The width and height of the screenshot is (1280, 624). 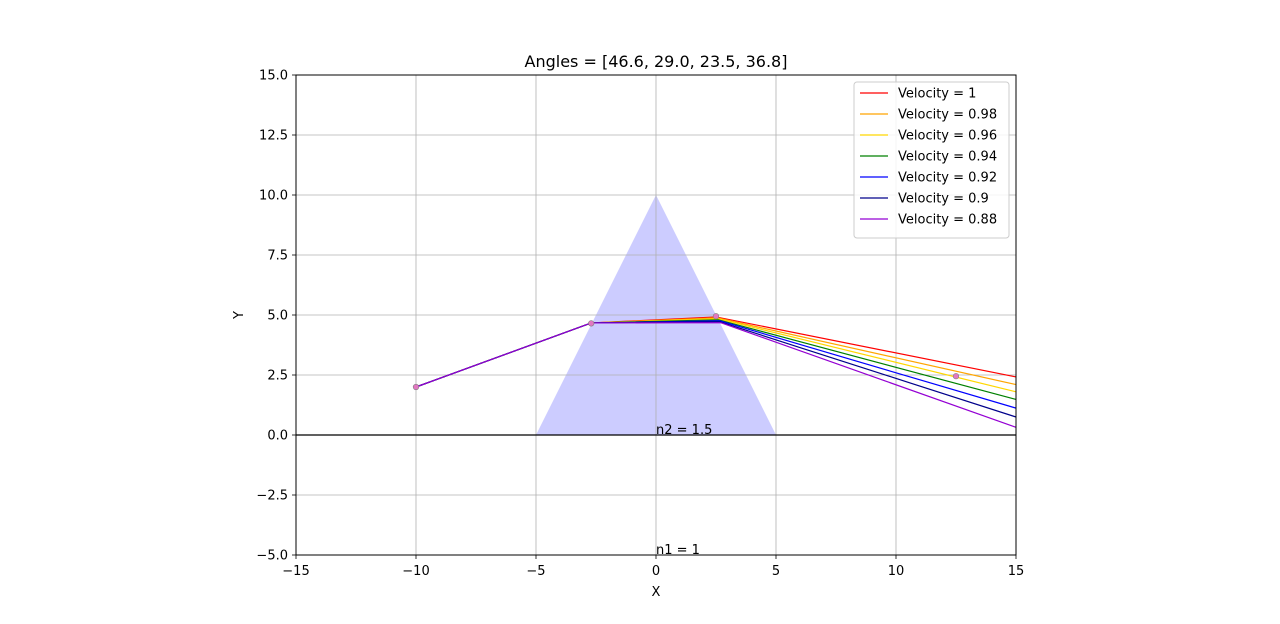 What do you see at coordinates (937, 94) in the screenshot?
I see `legend-label: Velocity = 1` at bounding box center [937, 94].